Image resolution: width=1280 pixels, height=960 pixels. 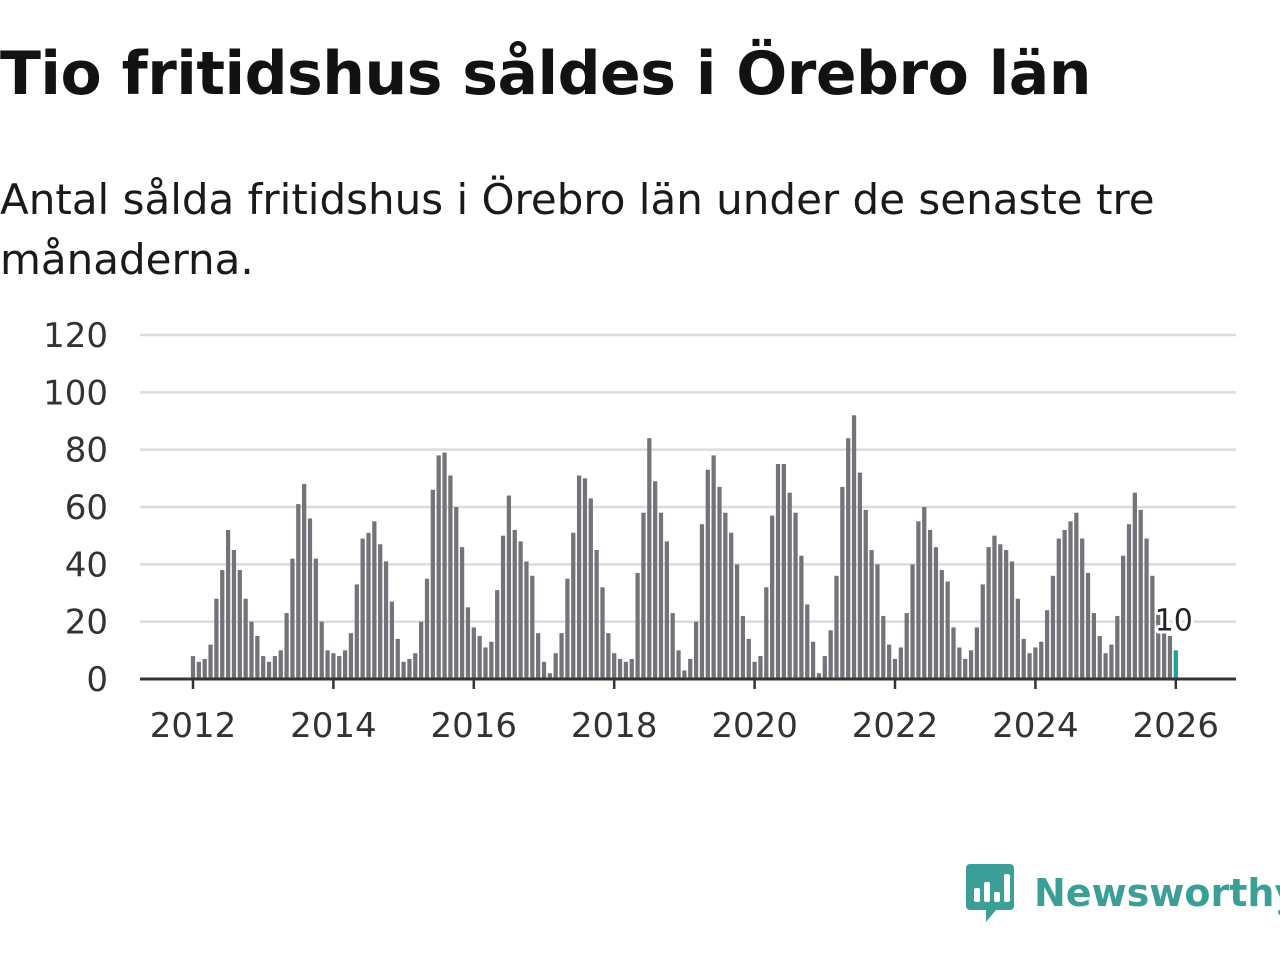 I want to click on brand-name: Newsworthy, so click(x=1157, y=893).